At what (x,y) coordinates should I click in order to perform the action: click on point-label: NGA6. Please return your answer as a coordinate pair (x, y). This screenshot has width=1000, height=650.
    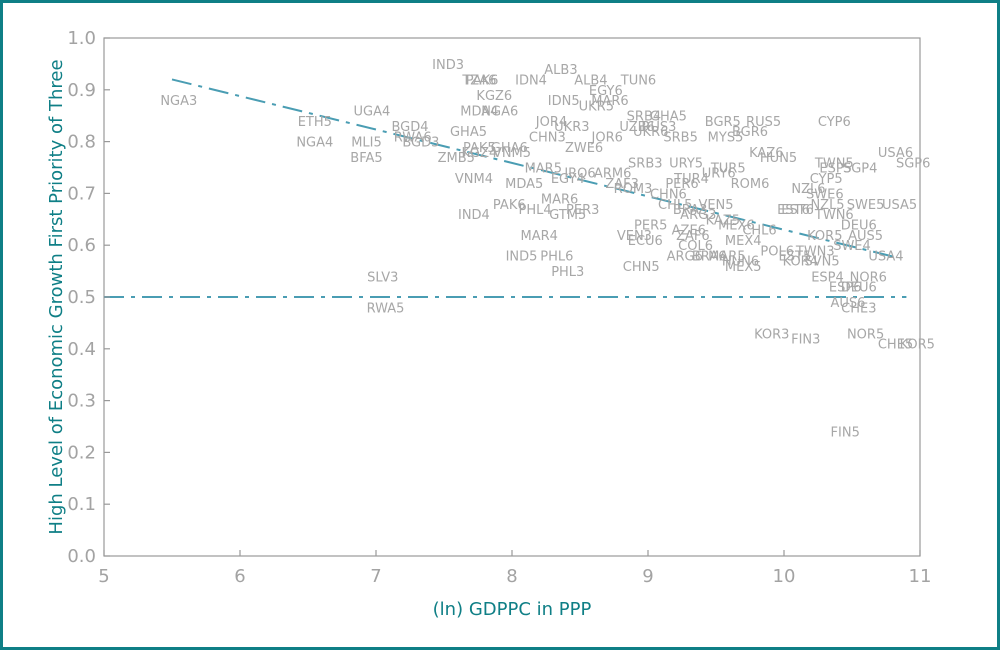
    Looking at the image, I should click on (499, 112).